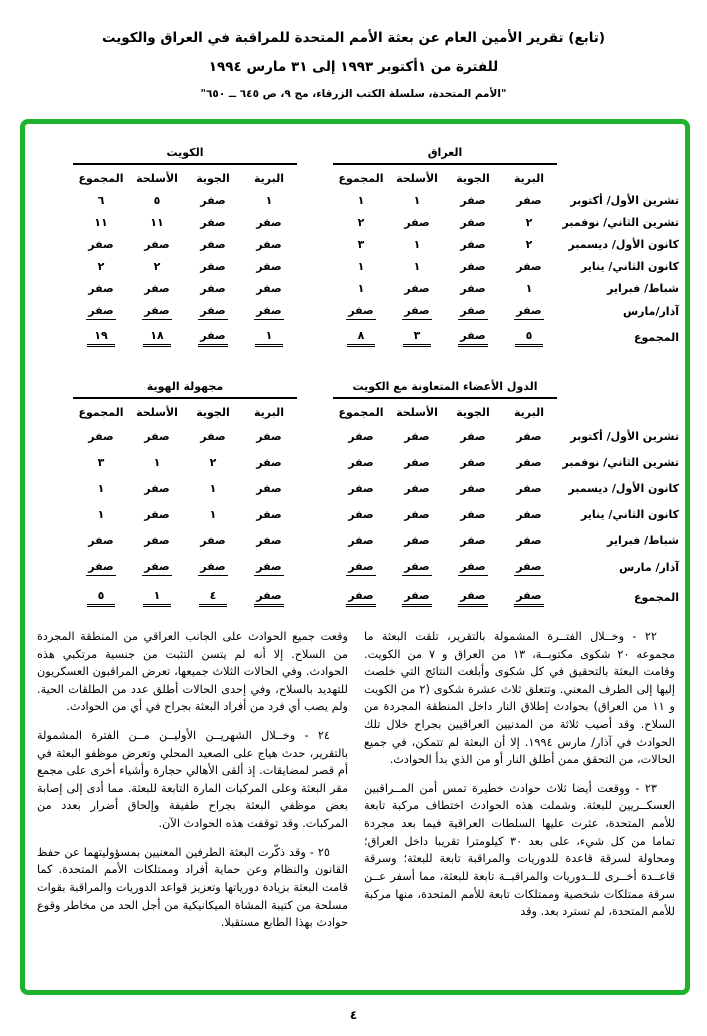  What do you see at coordinates (624, 436) in the screenshot?
I see `month-label: تشرين الأول/ أكتوبر` at bounding box center [624, 436].